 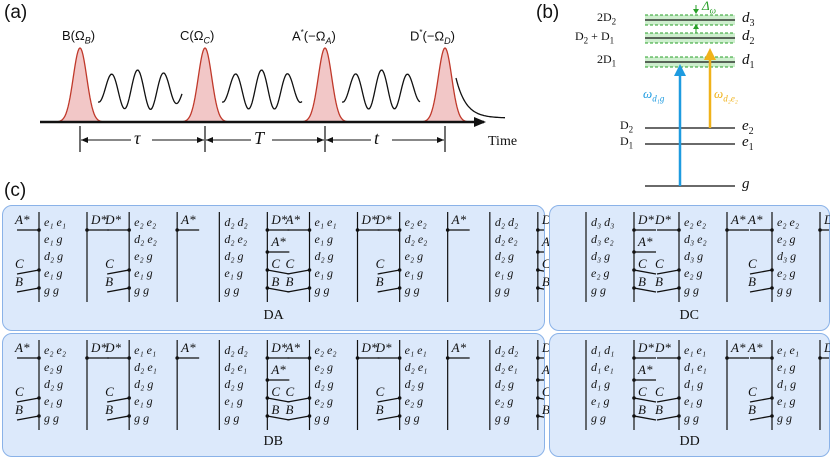 What do you see at coordinates (746, 184) in the screenshot?
I see `level-label-g: g` at bounding box center [746, 184].